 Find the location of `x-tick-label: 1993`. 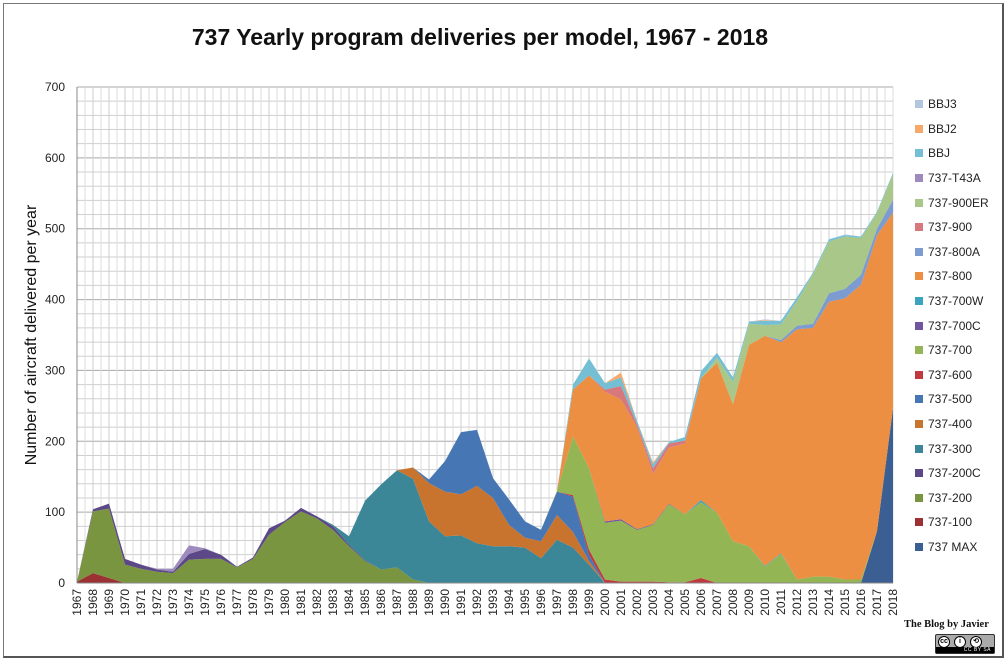

x-tick-label: 1993 is located at coordinates (493, 602).